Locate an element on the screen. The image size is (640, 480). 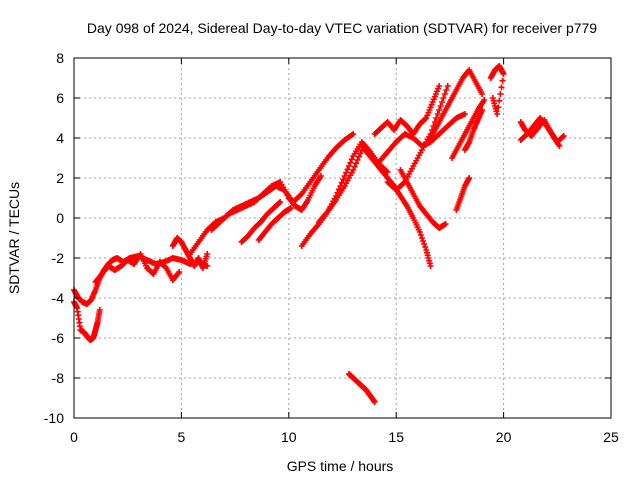
x-tick-label: 0 is located at coordinates (74, 437).